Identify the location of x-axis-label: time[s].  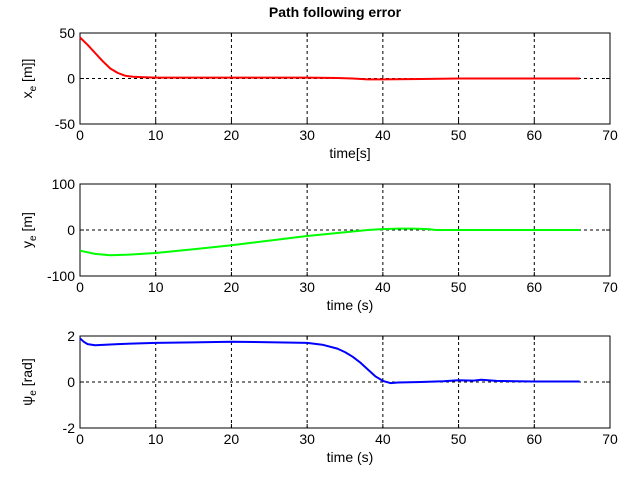
(349, 153).